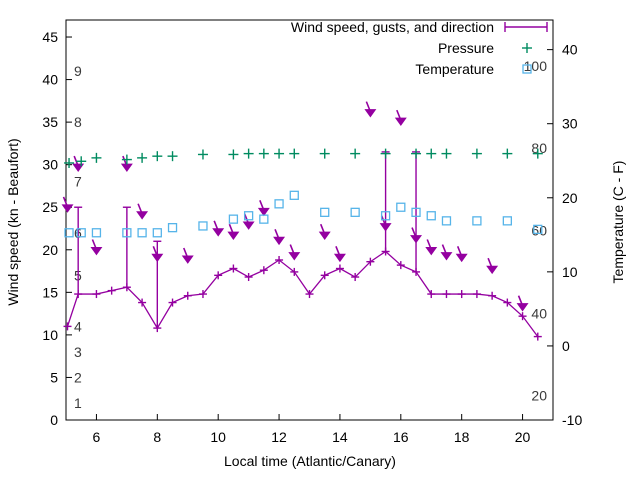 This screenshot has width=640, height=480. I want to click on legend-label: Pressure, so click(466, 48).